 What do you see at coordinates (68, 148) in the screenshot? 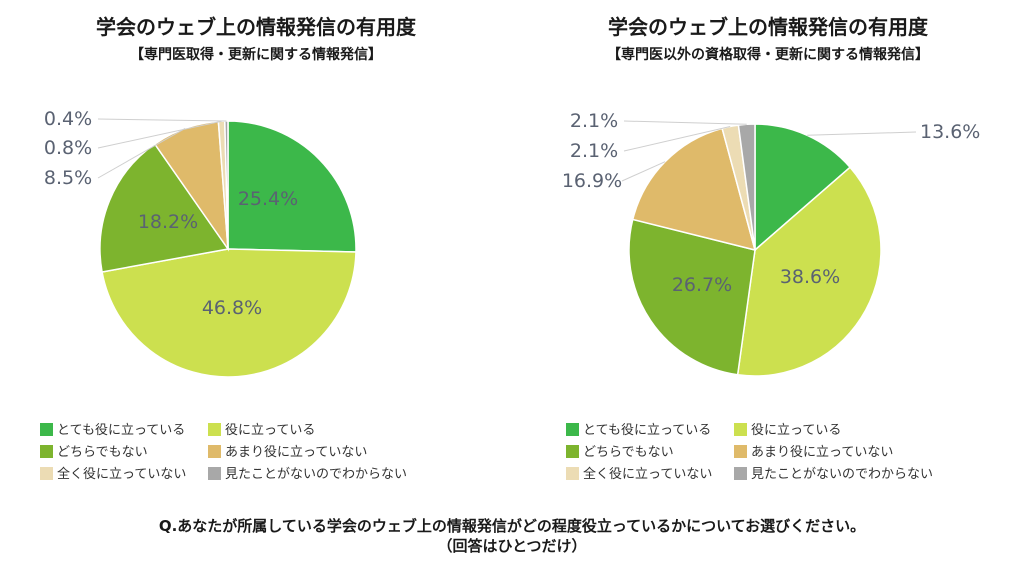
I see `data-label: 0.8%` at bounding box center [68, 148].